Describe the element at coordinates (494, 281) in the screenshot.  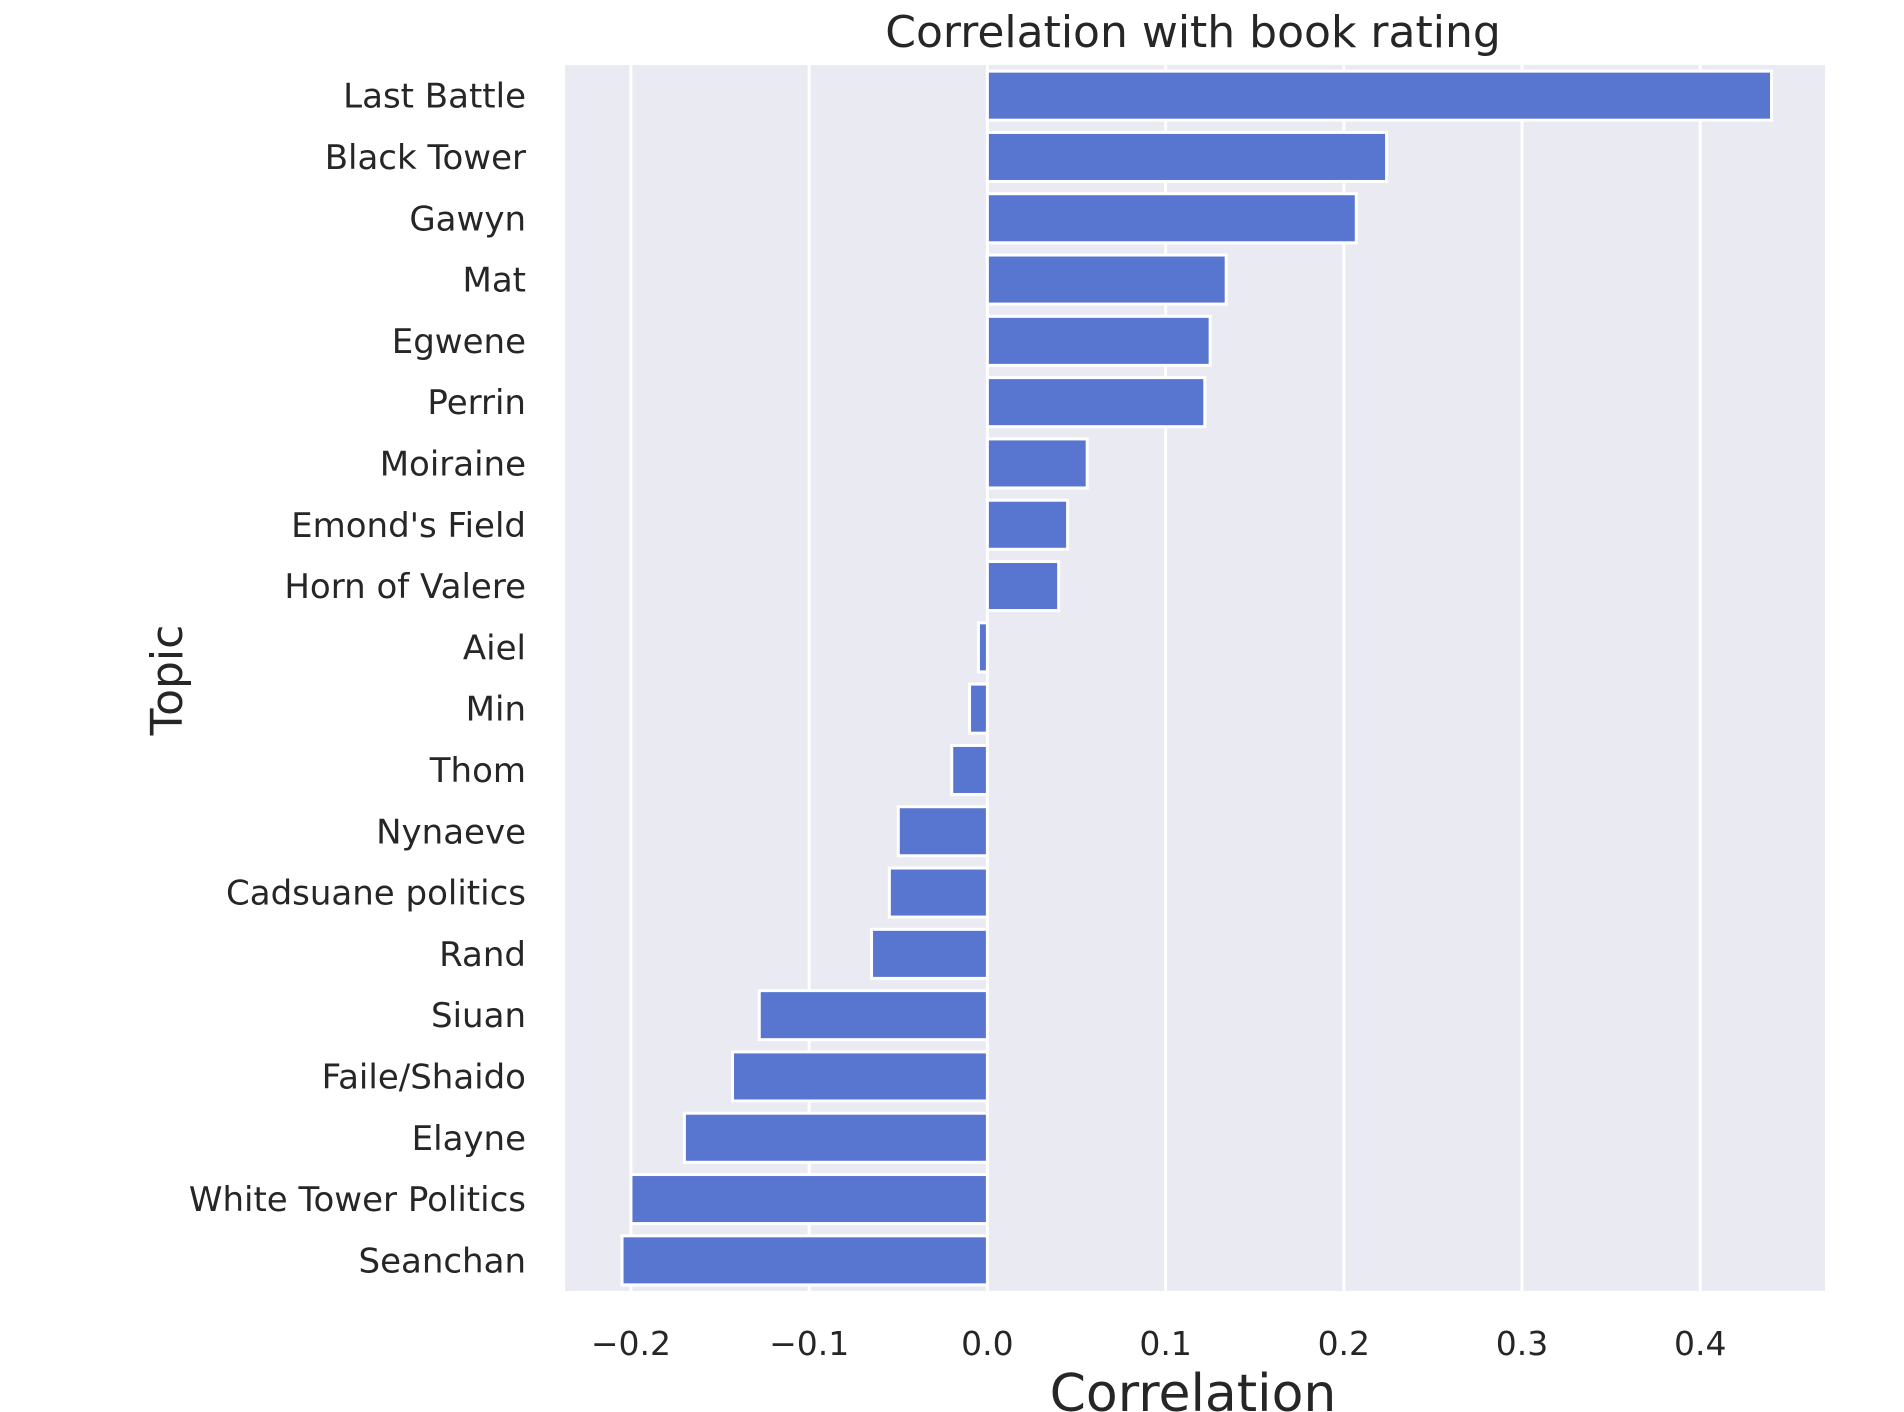
I see `y-category-label: Mat` at that location.